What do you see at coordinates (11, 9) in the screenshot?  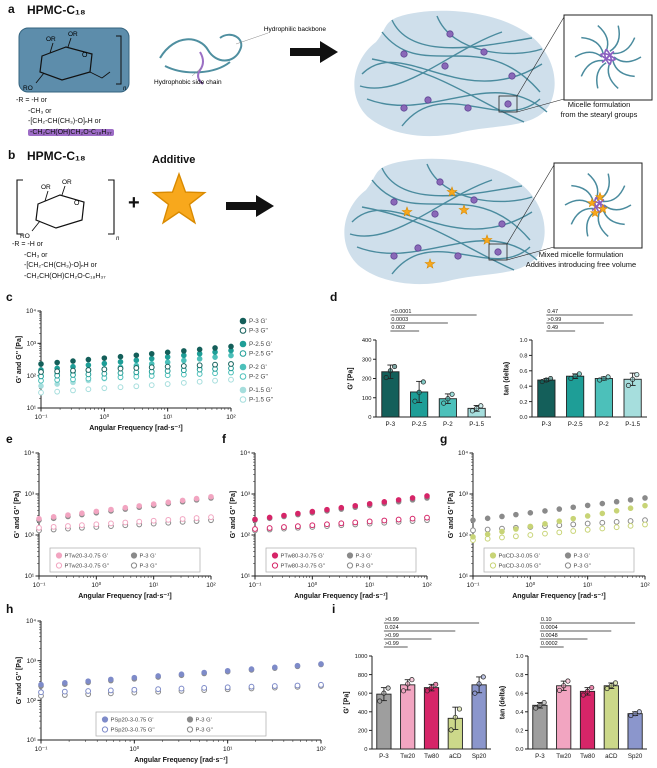 I see `panel-a-label: a` at bounding box center [11, 9].